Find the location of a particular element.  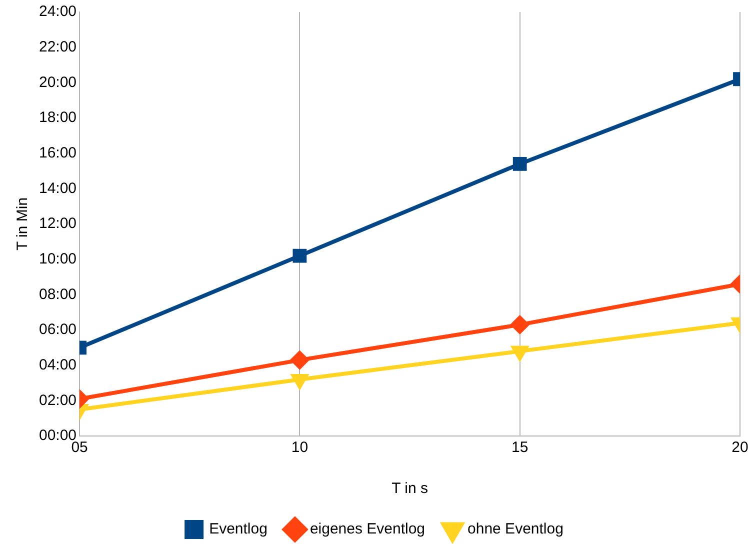

y-tick-label: 02:00 is located at coordinates (57, 400).